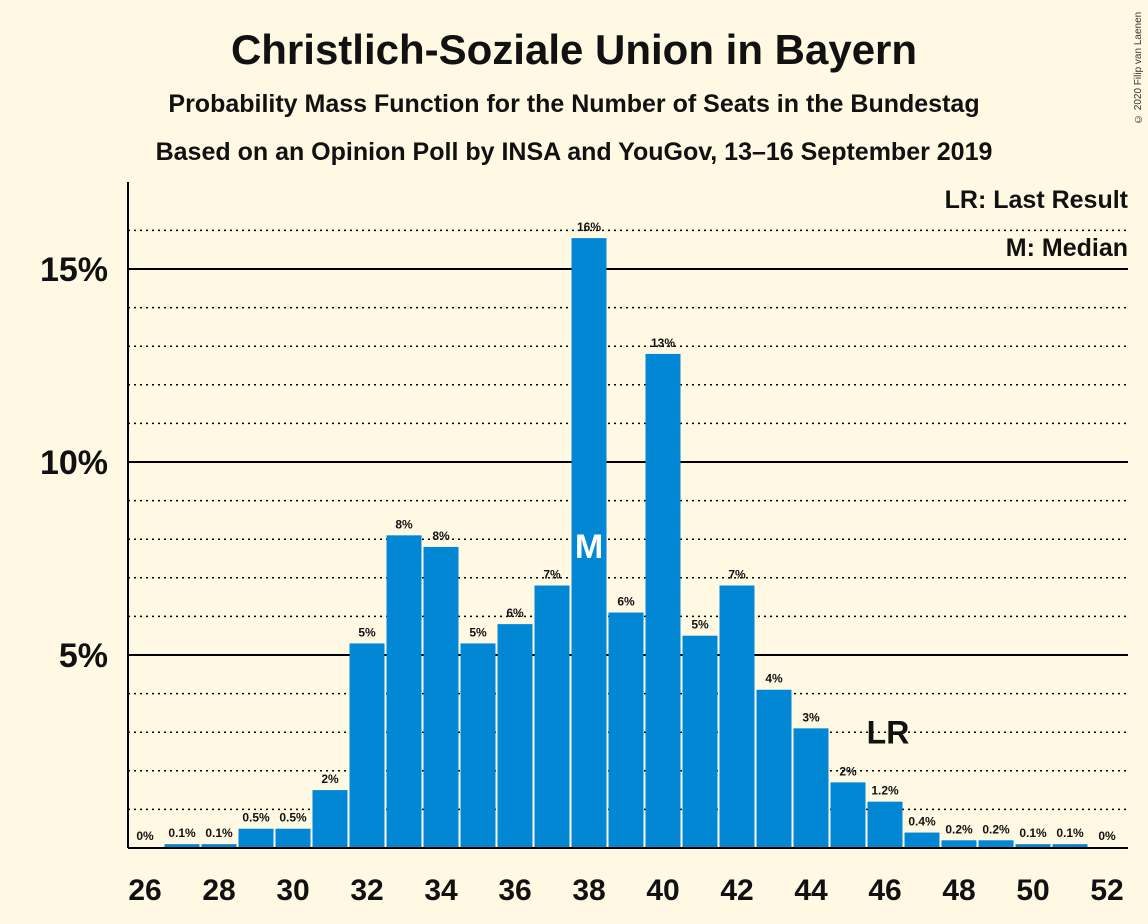  Describe the element at coordinates (663, 343) in the screenshot. I see `bar-value-label: 13%` at that location.